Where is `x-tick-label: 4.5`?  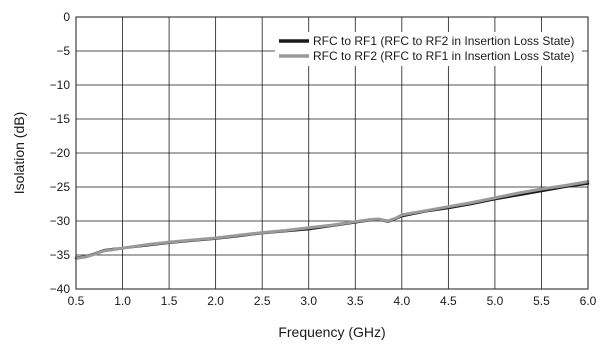
x-tick-label: 4.5 is located at coordinates (448, 301).